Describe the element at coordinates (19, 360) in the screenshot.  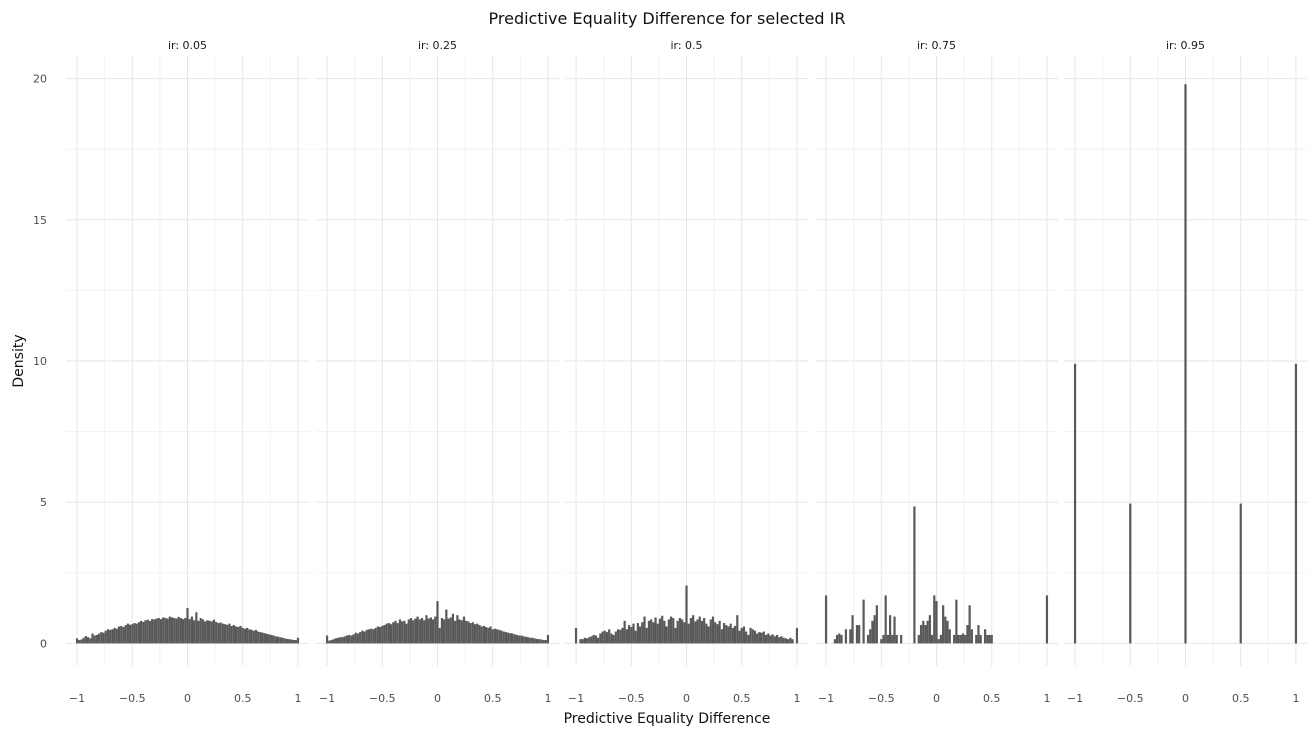
I see `y-axis-label: Density` at that location.